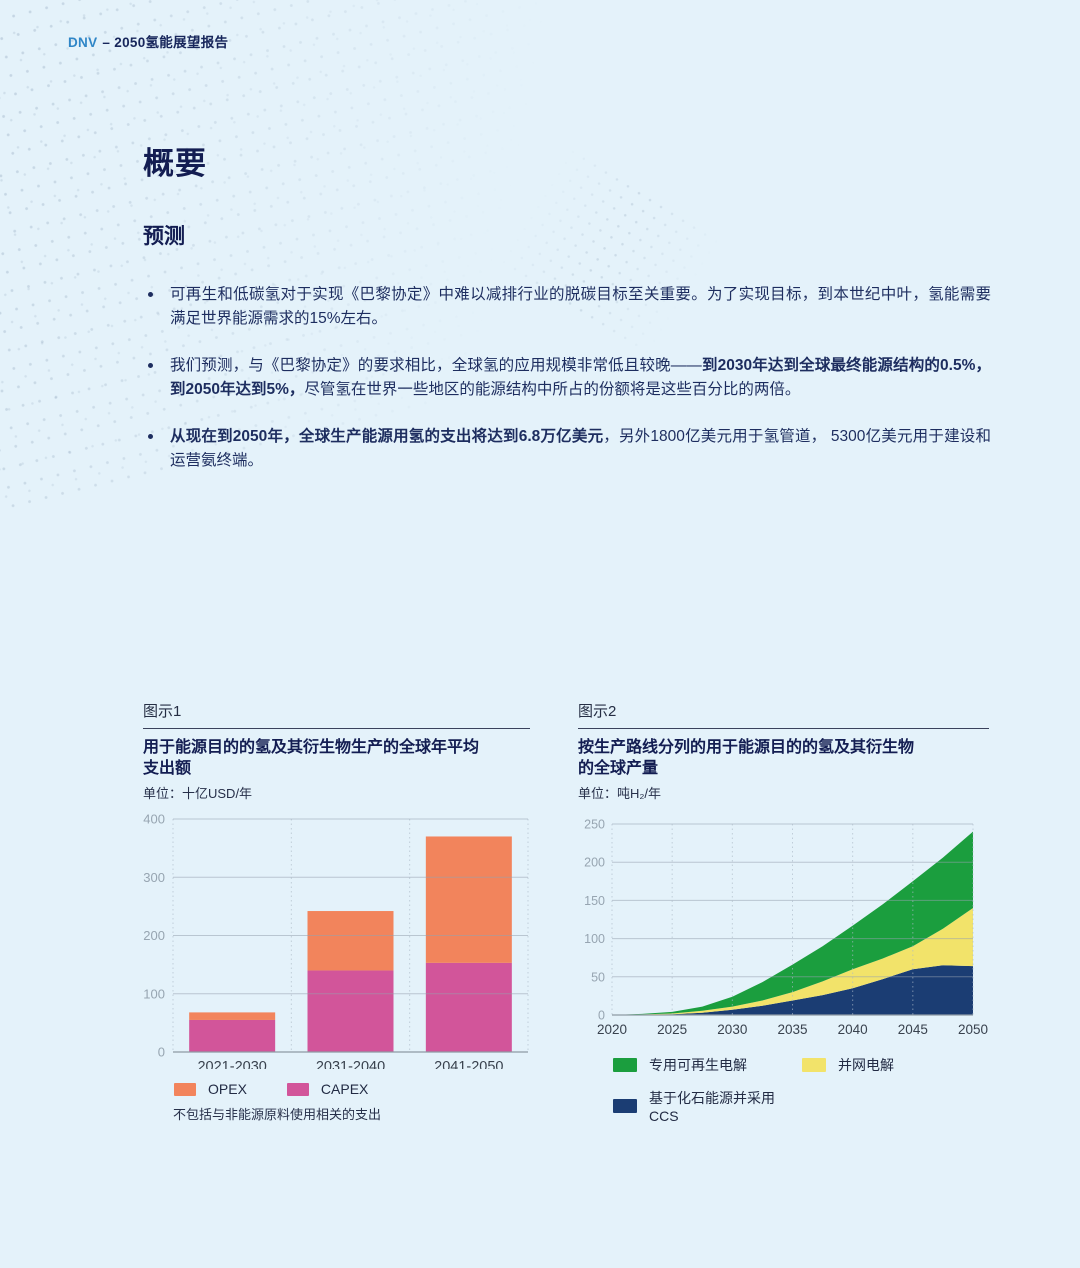 The height and width of the screenshot is (1268, 1080). I want to click on y-axis-labels: 0 50 100 150 200 250, so click(594, 920).